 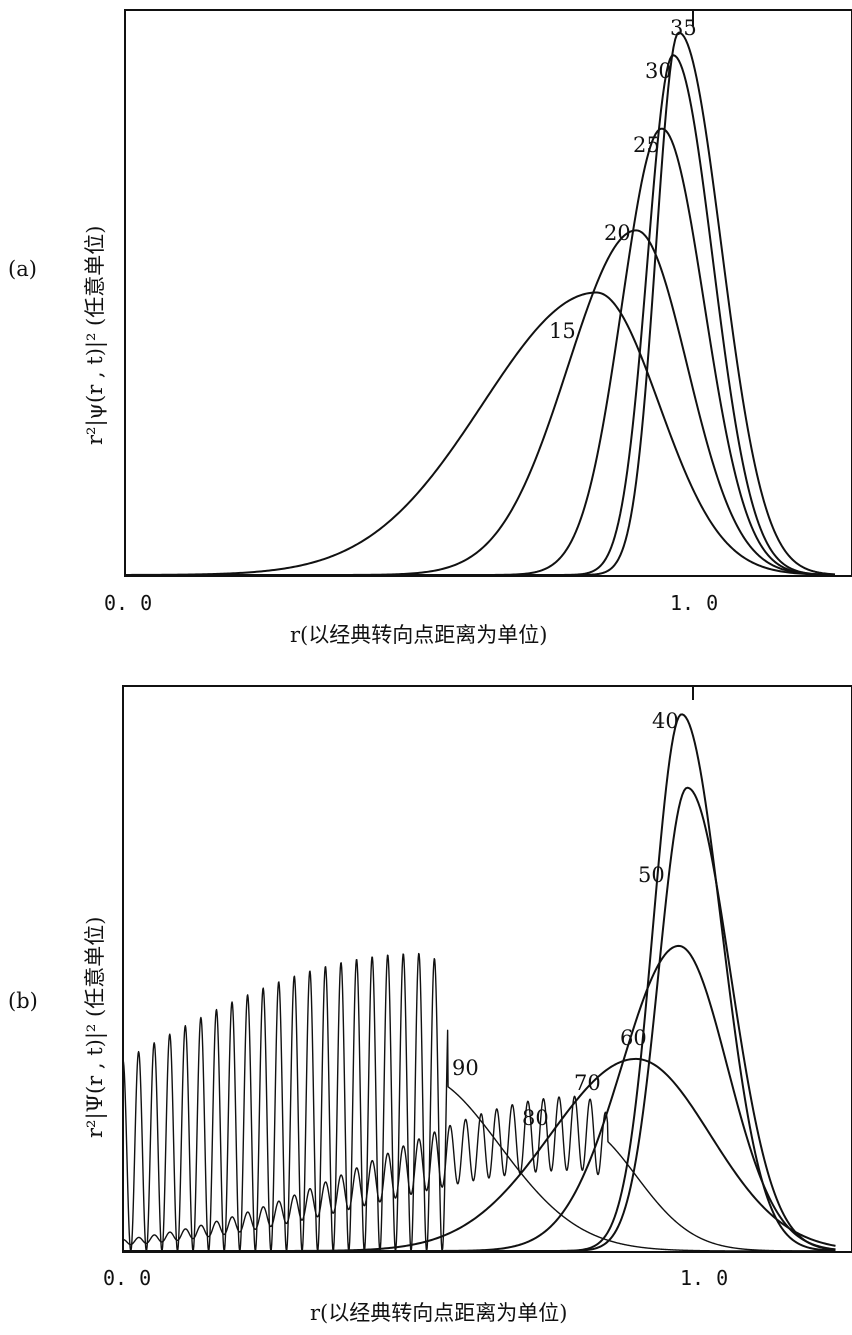 What do you see at coordinates (418, 635) in the screenshot?
I see `panel-a-xlabel: r(以经典转向点距离为单位)` at bounding box center [418, 635].